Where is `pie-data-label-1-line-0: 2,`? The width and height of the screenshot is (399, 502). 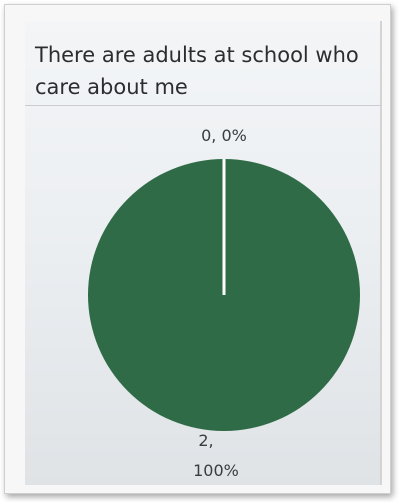 pie-data-label-1-line-0: 2, is located at coordinates (205, 440).